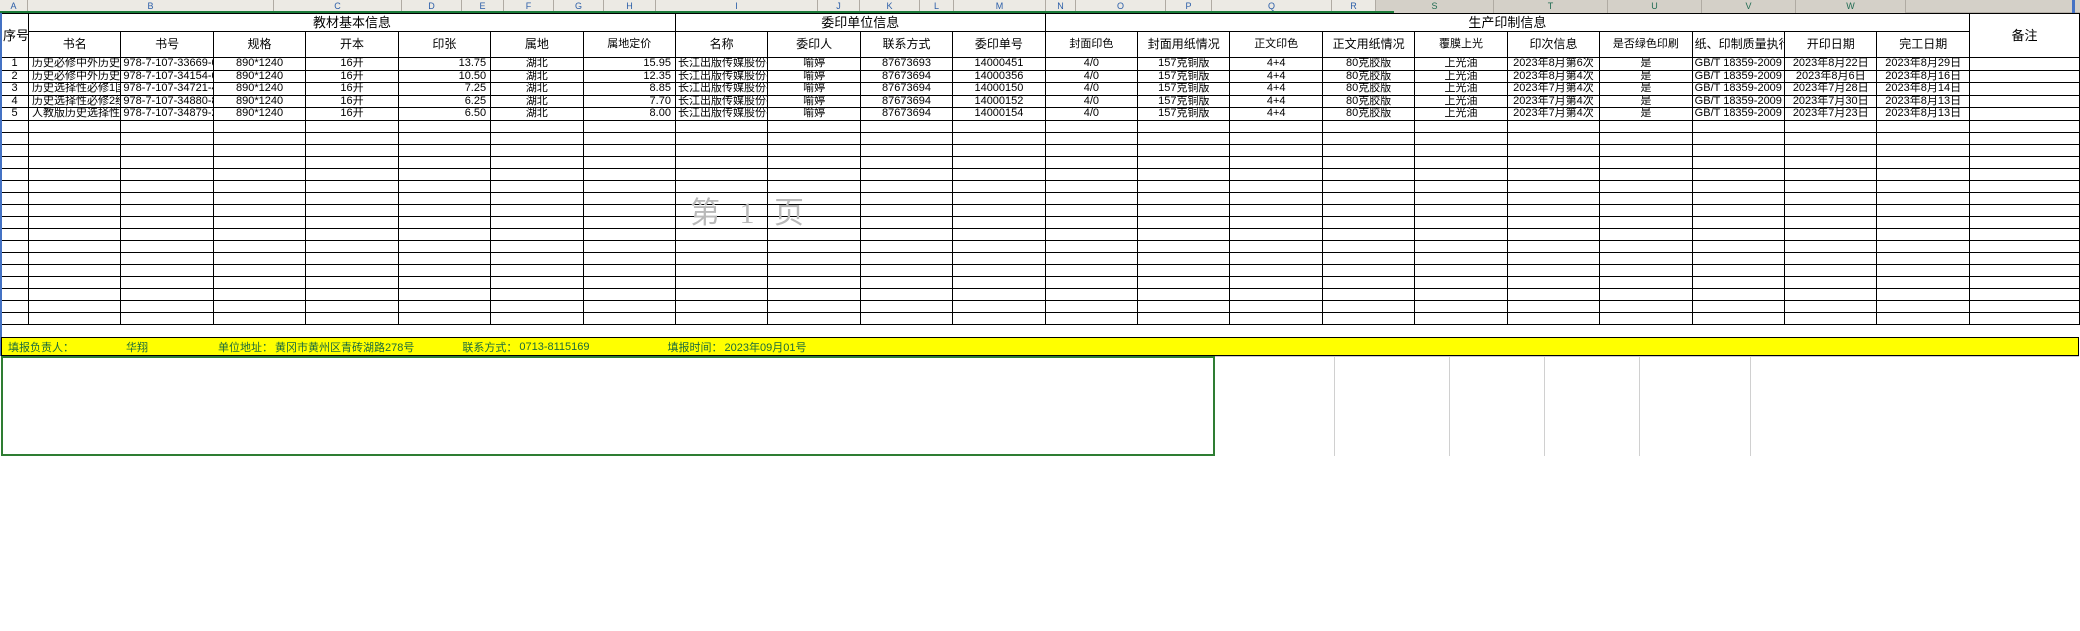 The image size is (2080, 631). I want to click on column-header-V: V, so click(1749, 6).